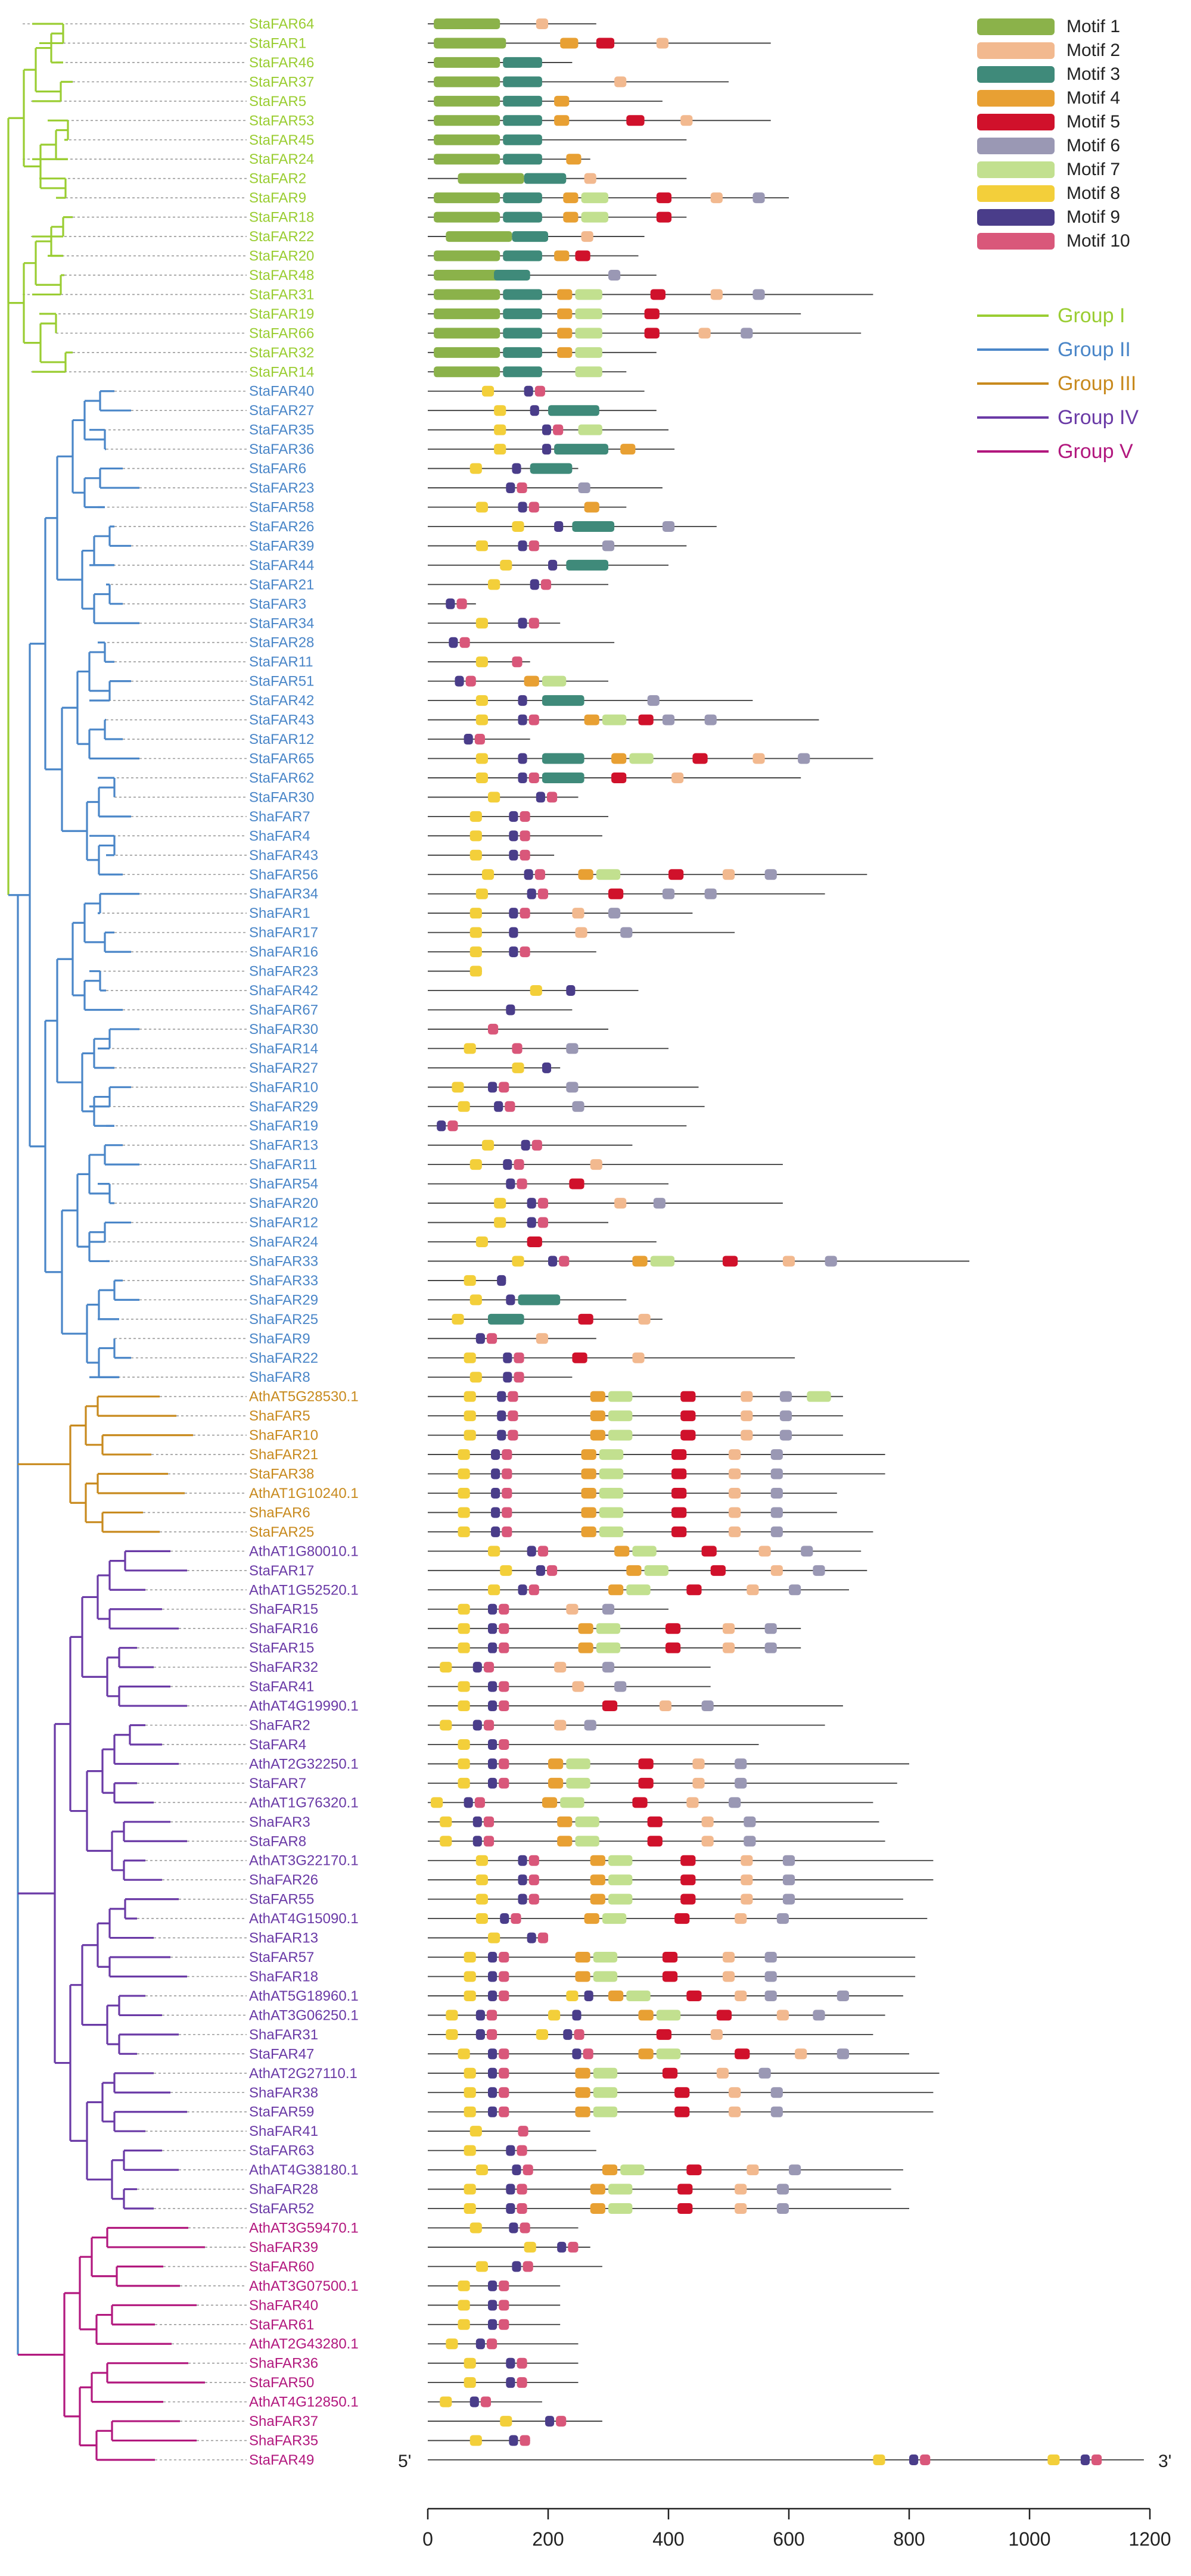  Describe the element at coordinates (304, 1764) in the screenshot. I see `gene-label: AthAT2G32250.1` at that location.